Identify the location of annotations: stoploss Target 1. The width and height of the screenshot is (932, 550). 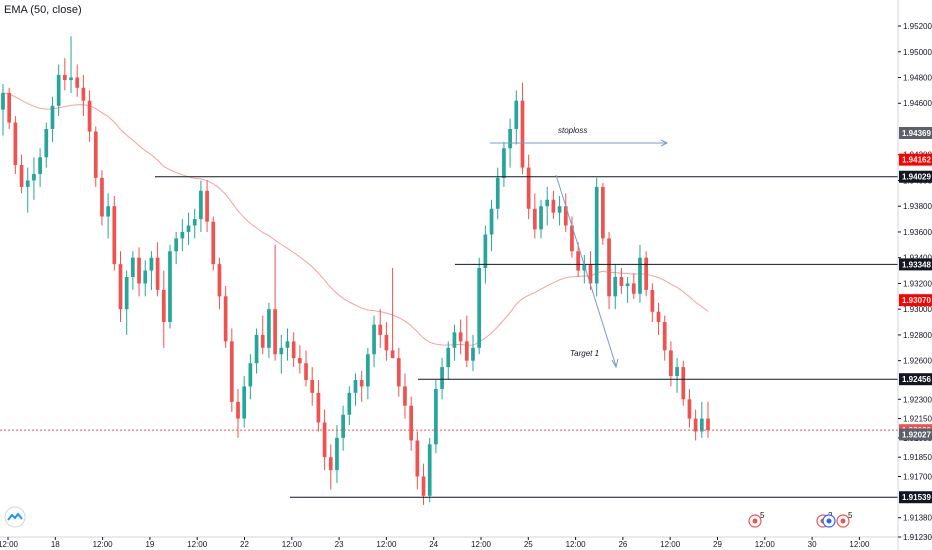
(579, 247).